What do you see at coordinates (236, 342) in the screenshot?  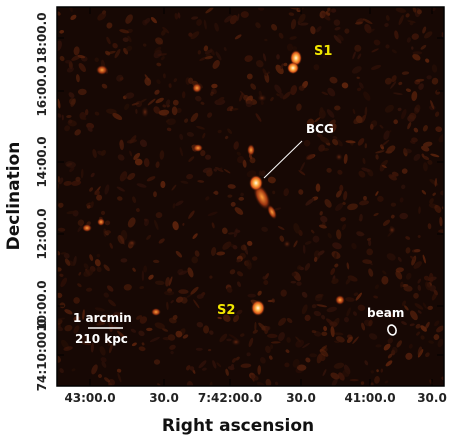 I see `faint-source` at bounding box center [236, 342].